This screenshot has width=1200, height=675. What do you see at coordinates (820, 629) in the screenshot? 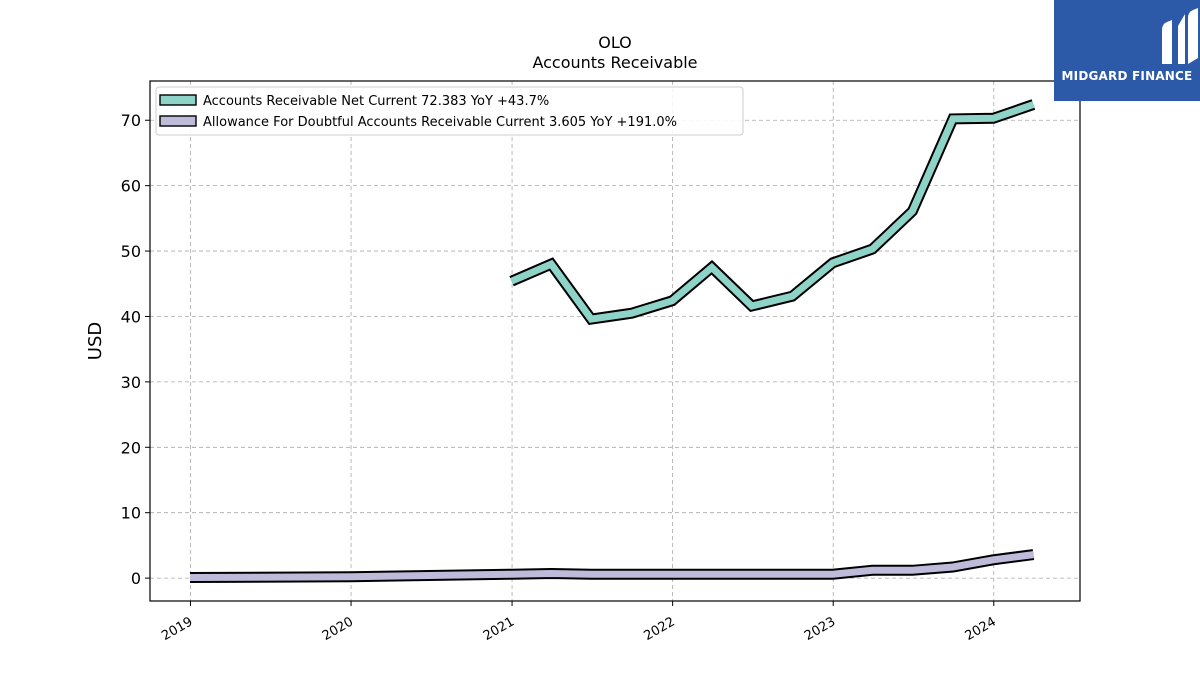
I see `x-tick-label: 2023` at bounding box center [820, 629].